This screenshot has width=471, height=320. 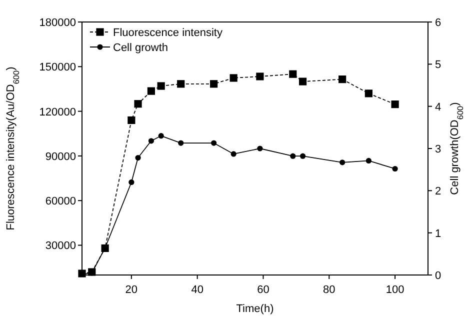 What do you see at coordinates (329, 290) in the screenshot?
I see `x-tick-label: 80` at bounding box center [329, 290].